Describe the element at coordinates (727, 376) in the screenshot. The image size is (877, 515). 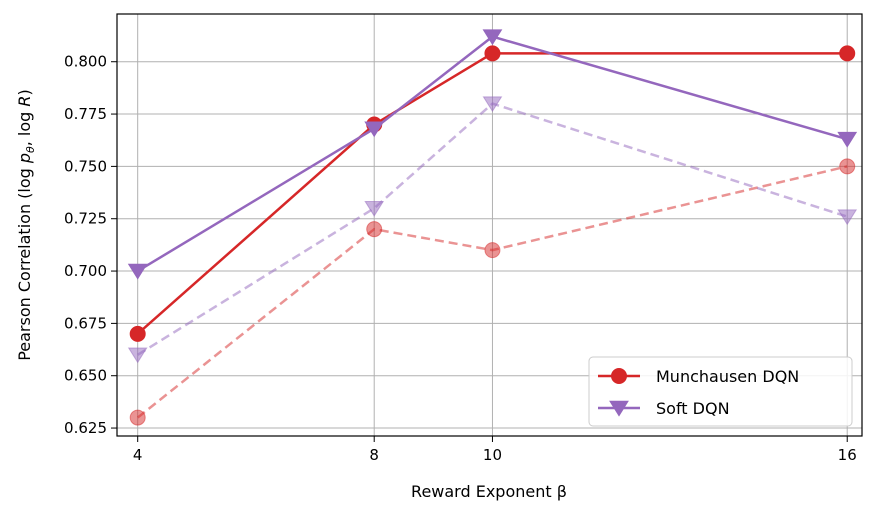
I see `legend-label: Munchausen DQN` at that location.